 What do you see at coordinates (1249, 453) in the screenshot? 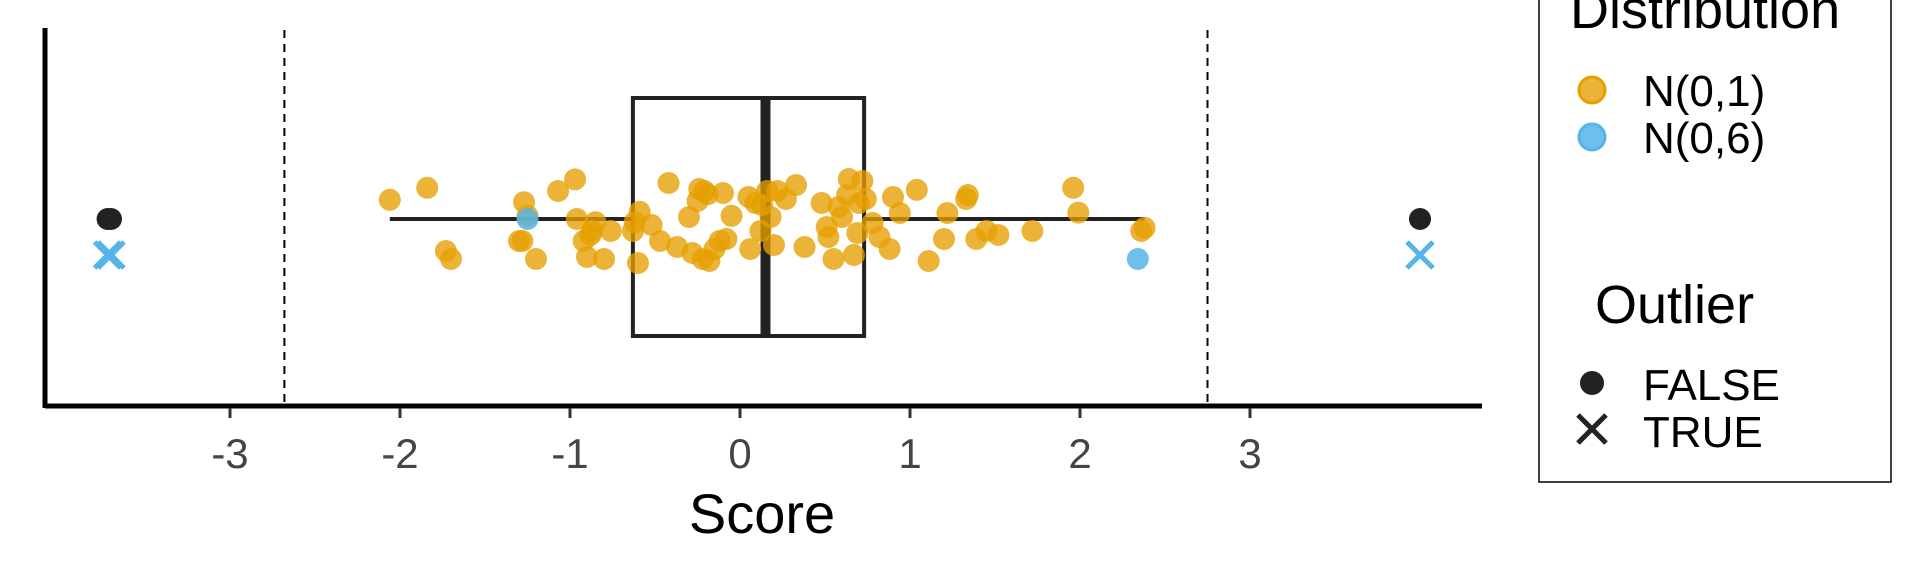
I see `x-tick-label: 3` at bounding box center [1249, 453].